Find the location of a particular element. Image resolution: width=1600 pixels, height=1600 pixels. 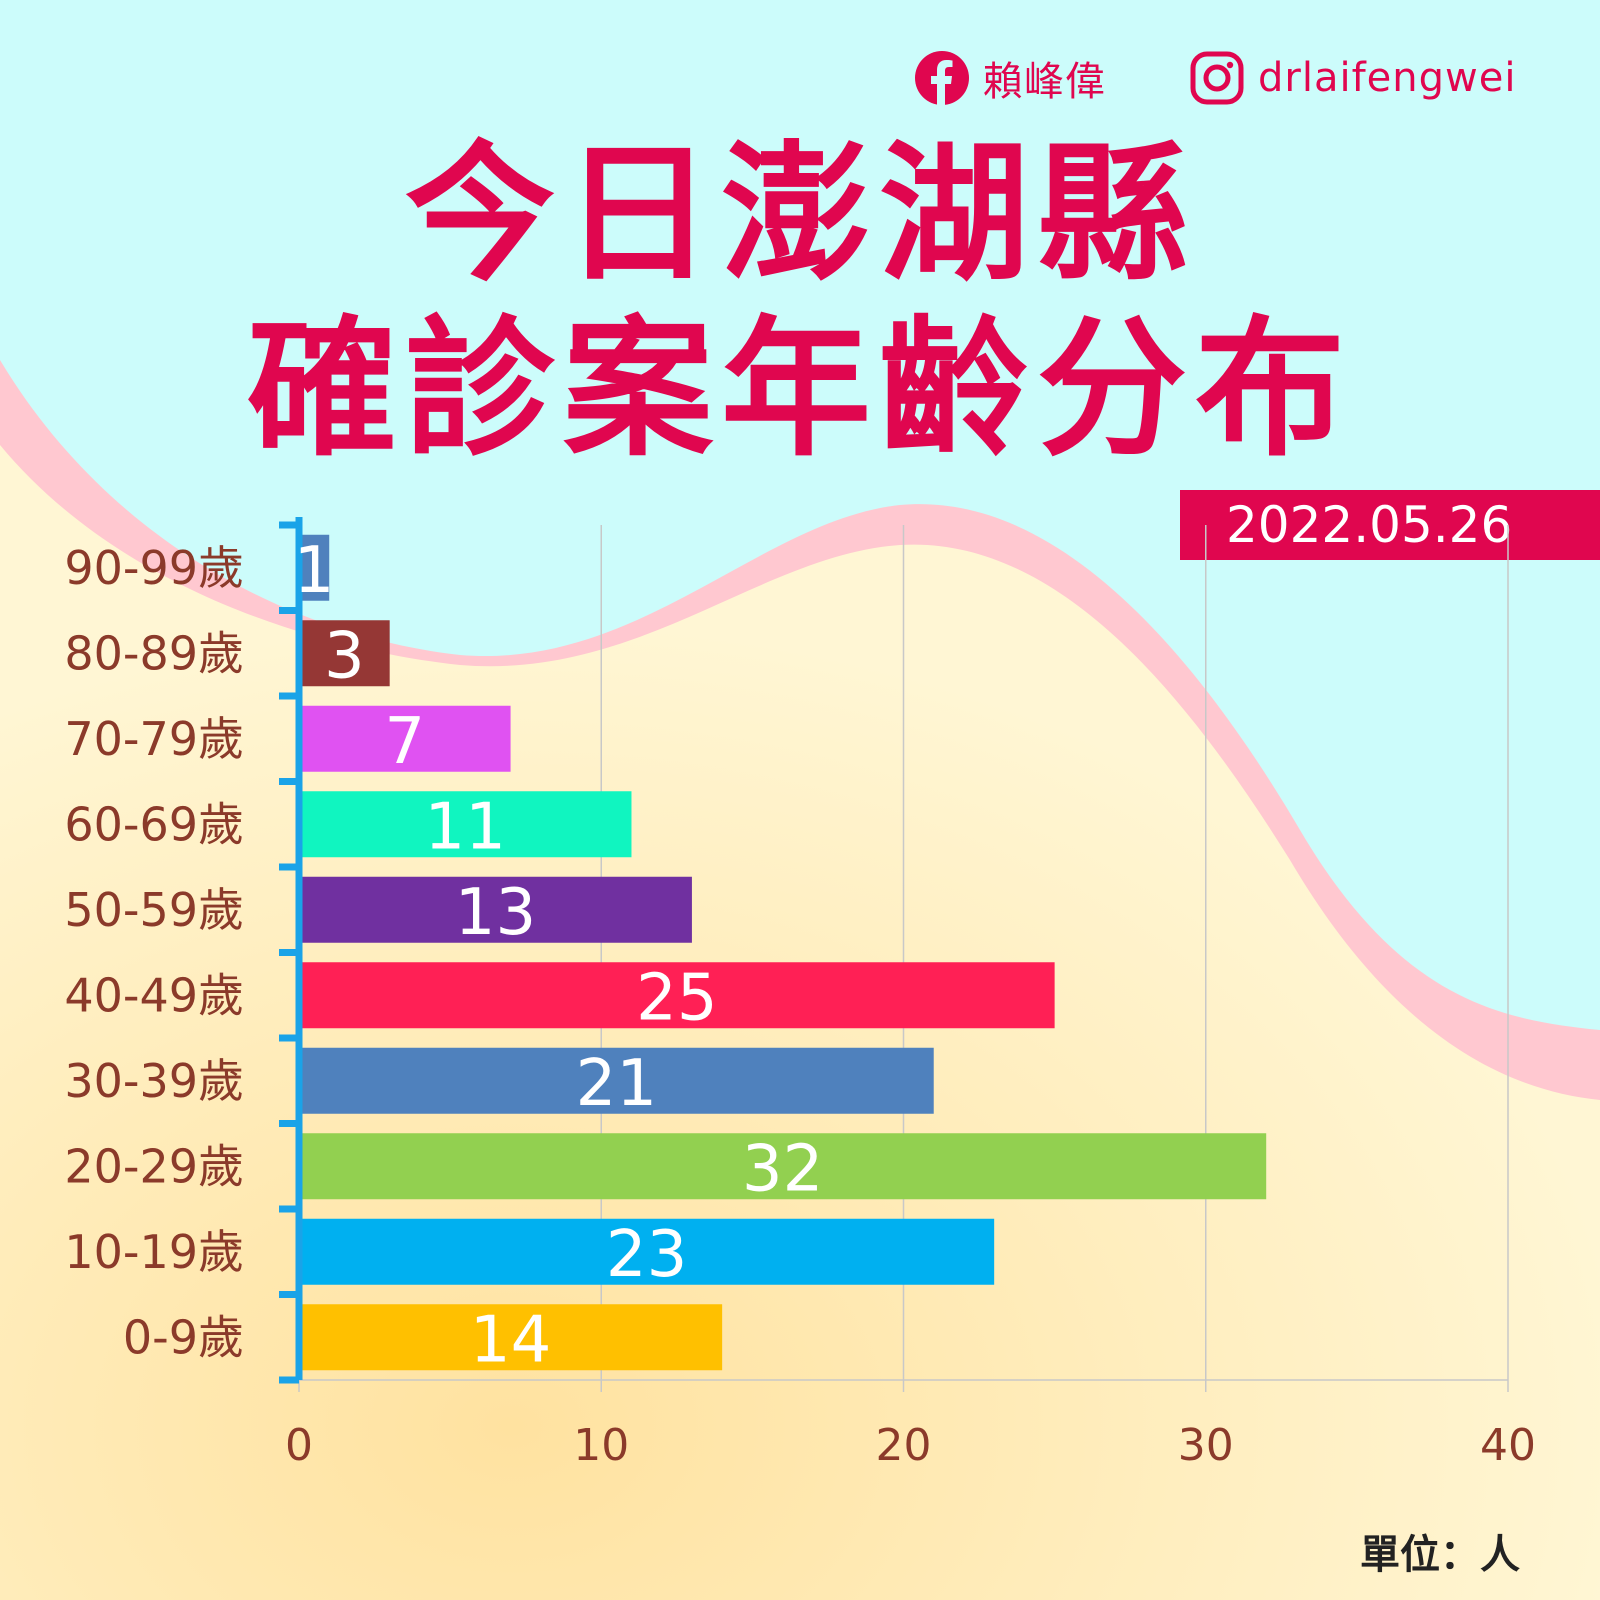

title-line-1: 今日澎湖縣 is located at coordinates (799, 215).